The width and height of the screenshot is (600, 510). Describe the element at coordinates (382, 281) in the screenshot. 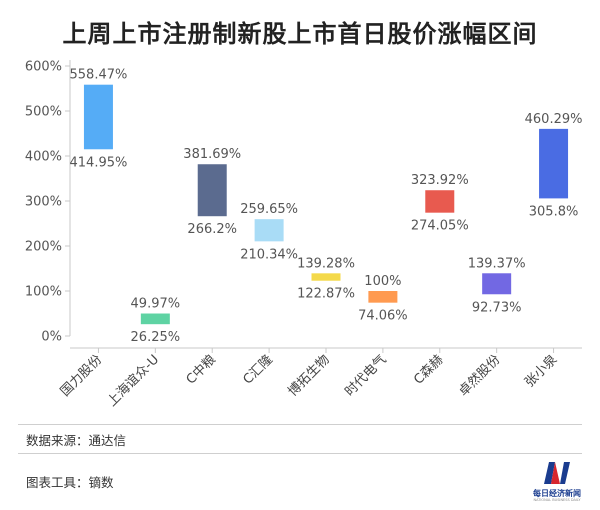

I see `high-value-label: 100%` at that location.